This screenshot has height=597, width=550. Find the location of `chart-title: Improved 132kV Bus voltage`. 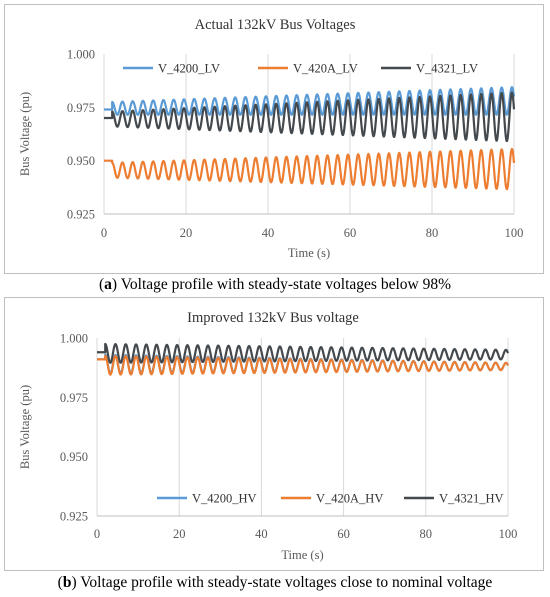

chart-title: Improved 132kV Bus voltage is located at coordinates (273, 318).